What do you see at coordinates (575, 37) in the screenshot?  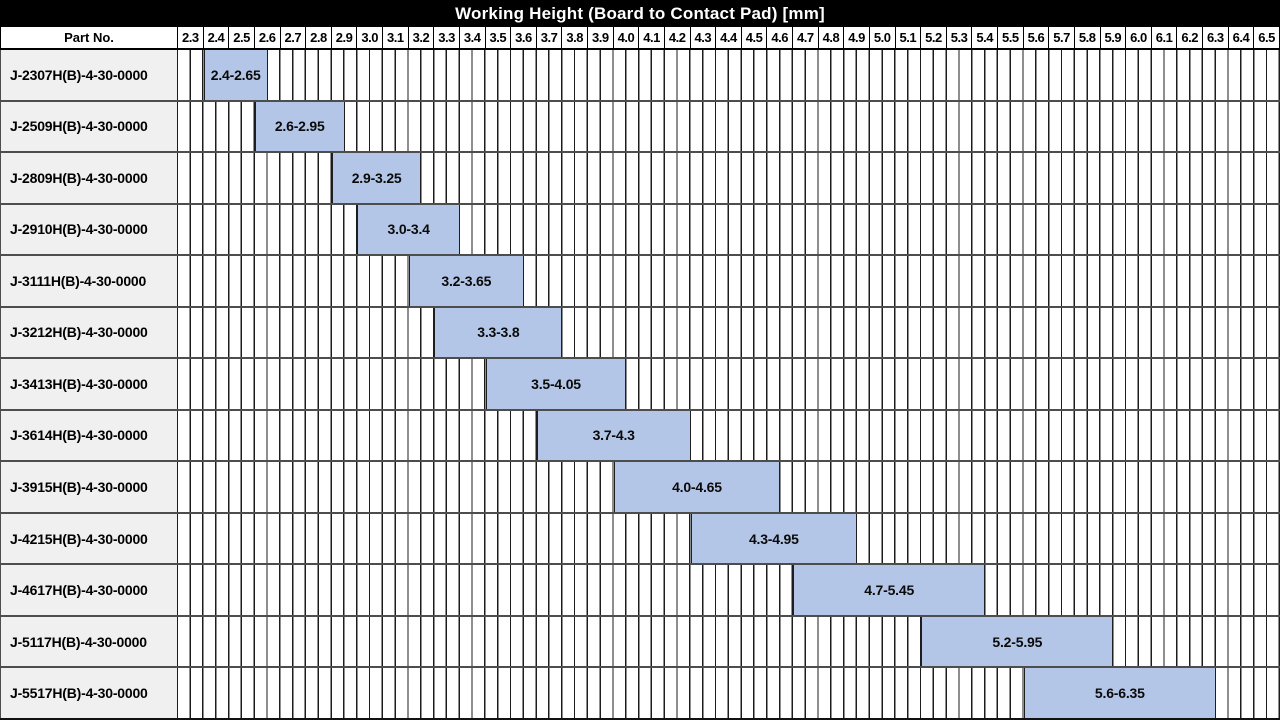 I see `axis-tick-3.8: 3.8` at bounding box center [575, 37].